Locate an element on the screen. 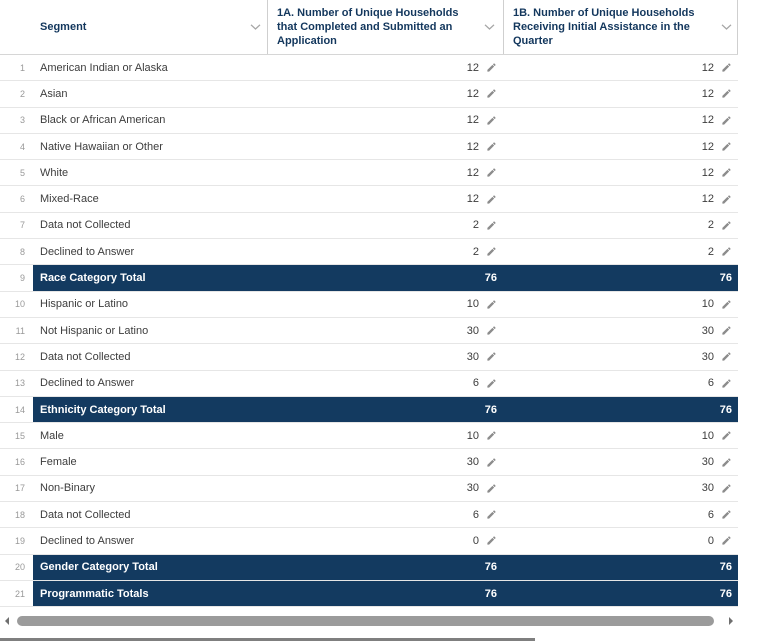 This screenshot has height=643, width=757. row-number: 20 is located at coordinates (16, 567).